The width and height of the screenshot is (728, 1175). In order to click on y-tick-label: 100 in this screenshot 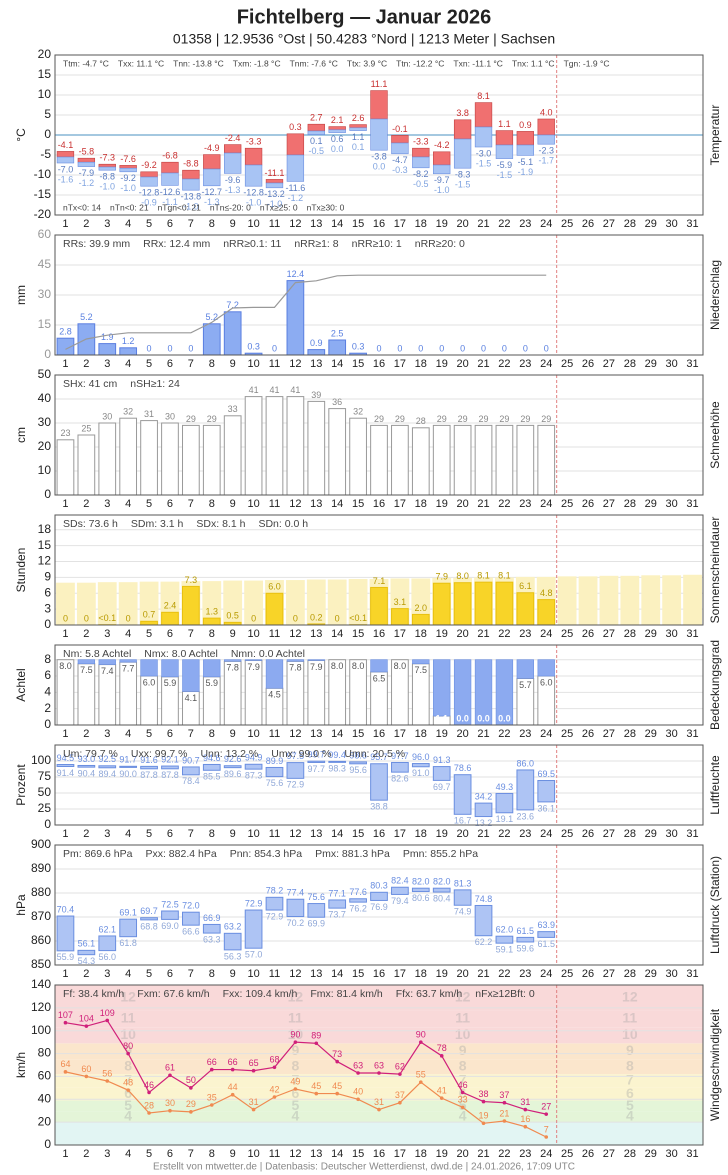, I will do `click(41, 760)`.